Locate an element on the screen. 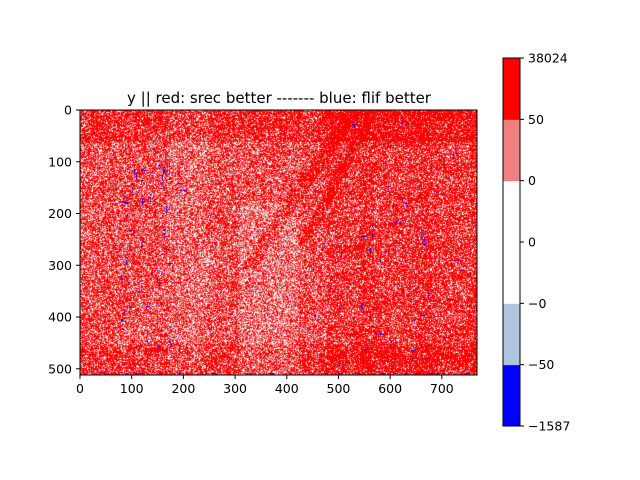 This screenshot has height=480, width=640. x-tick-label: 100 is located at coordinates (132, 388).